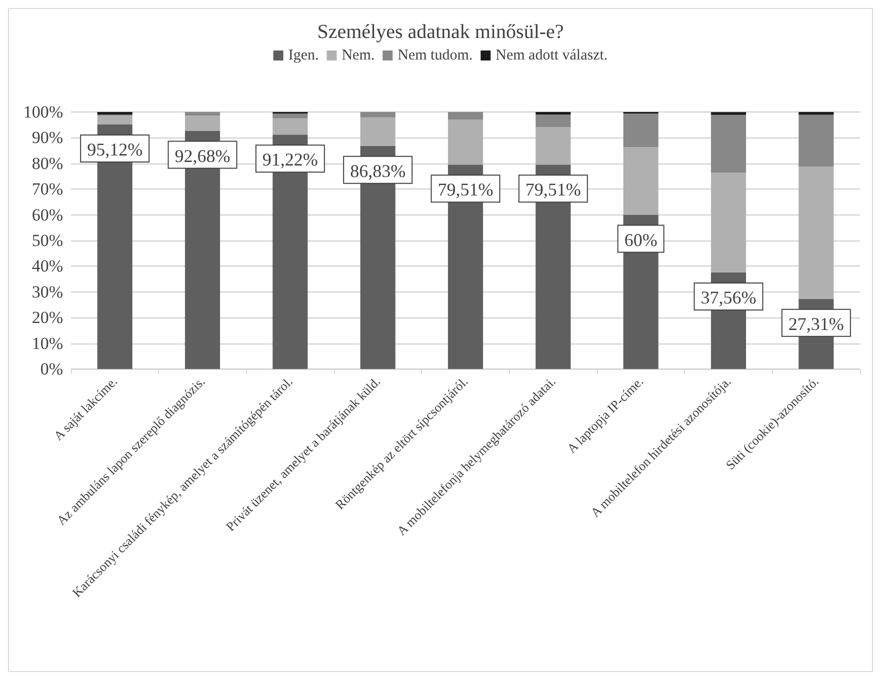  What do you see at coordinates (378, 170) in the screenshot?
I see `data-label: 86,83%` at bounding box center [378, 170].